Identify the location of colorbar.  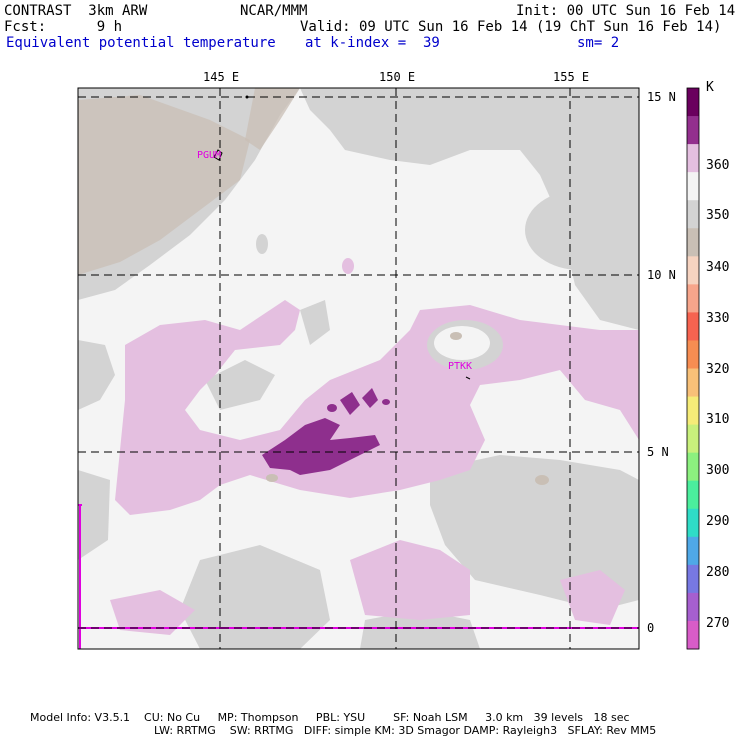
(693, 369).